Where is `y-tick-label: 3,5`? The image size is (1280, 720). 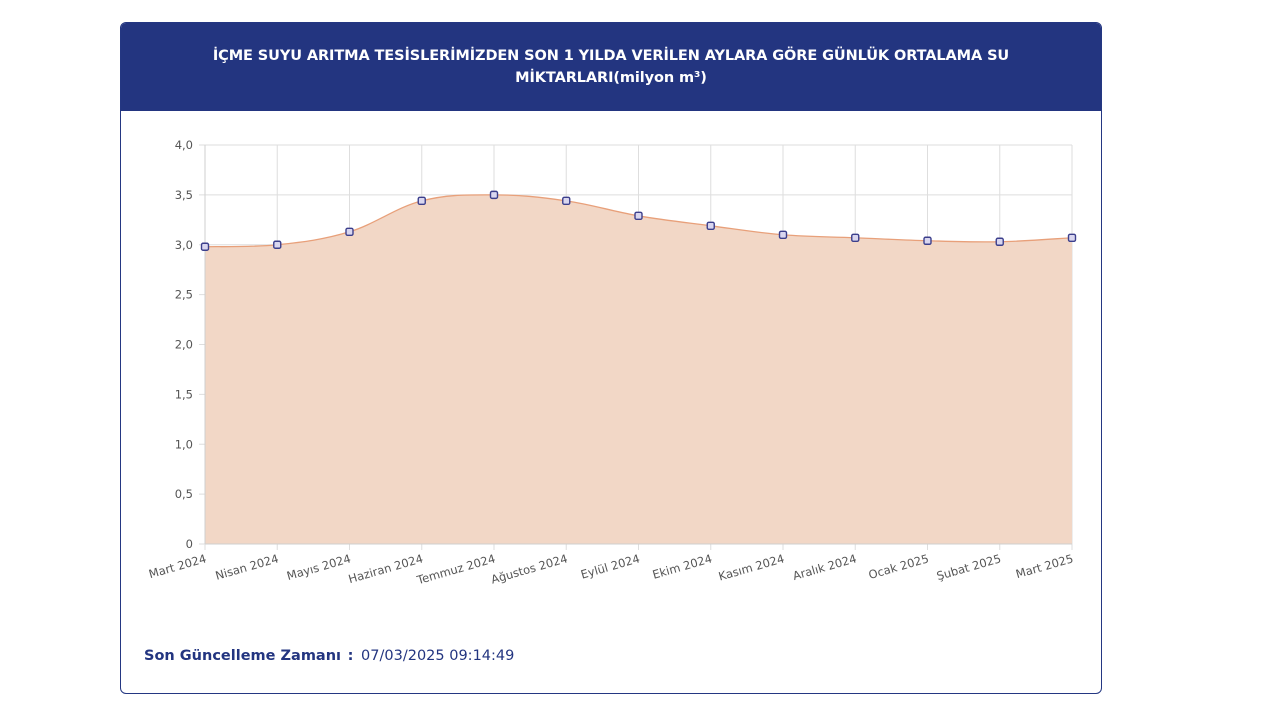 y-tick-label: 3,5 is located at coordinates (184, 195).